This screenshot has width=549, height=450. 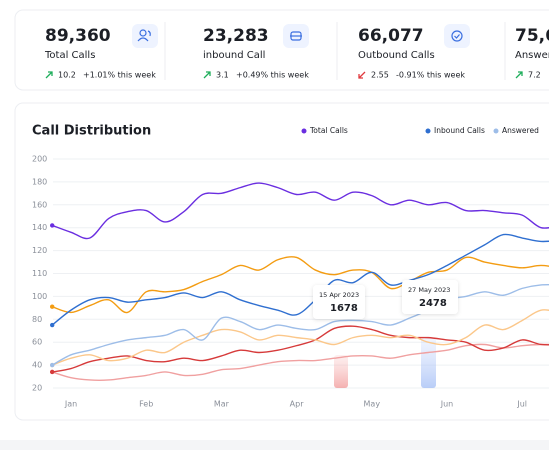 What do you see at coordinates (70, 404) in the screenshot?
I see `x-tick-label: Jan` at bounding box center [70, 404].